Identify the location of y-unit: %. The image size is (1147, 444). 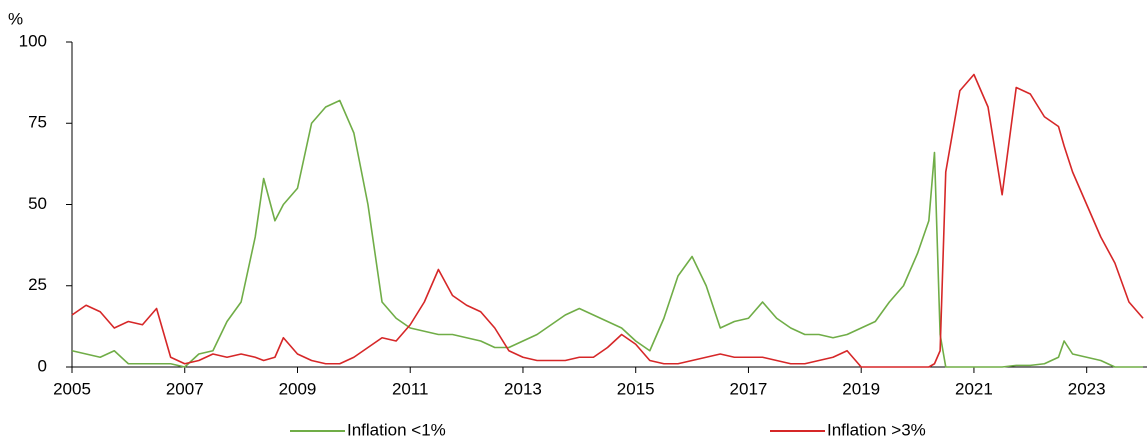
(15, 18).